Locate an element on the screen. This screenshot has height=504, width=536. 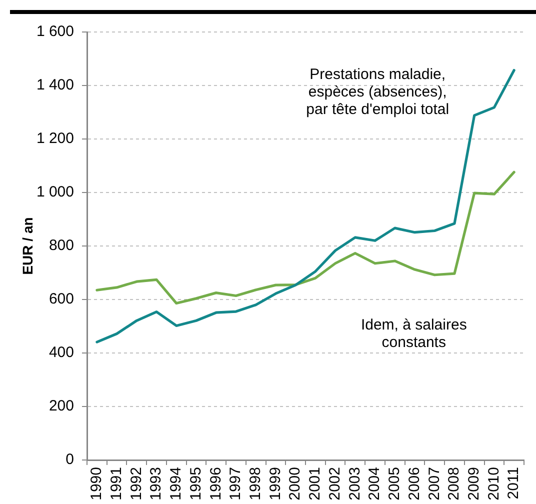
x-tick-label: 2005 is located at coordinates (395, 483).